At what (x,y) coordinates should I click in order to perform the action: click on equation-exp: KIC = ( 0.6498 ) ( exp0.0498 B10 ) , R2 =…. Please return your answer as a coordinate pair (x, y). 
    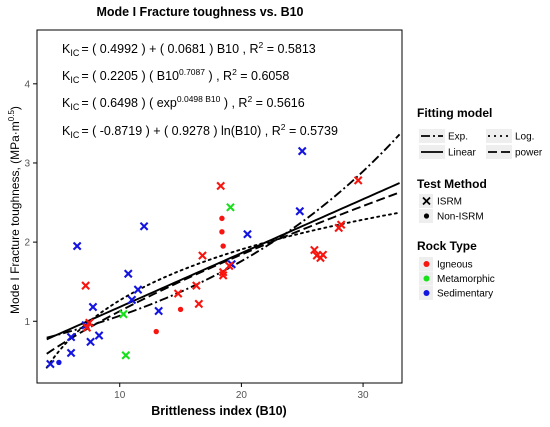
    Looking at the image, I should click on (183, 103).